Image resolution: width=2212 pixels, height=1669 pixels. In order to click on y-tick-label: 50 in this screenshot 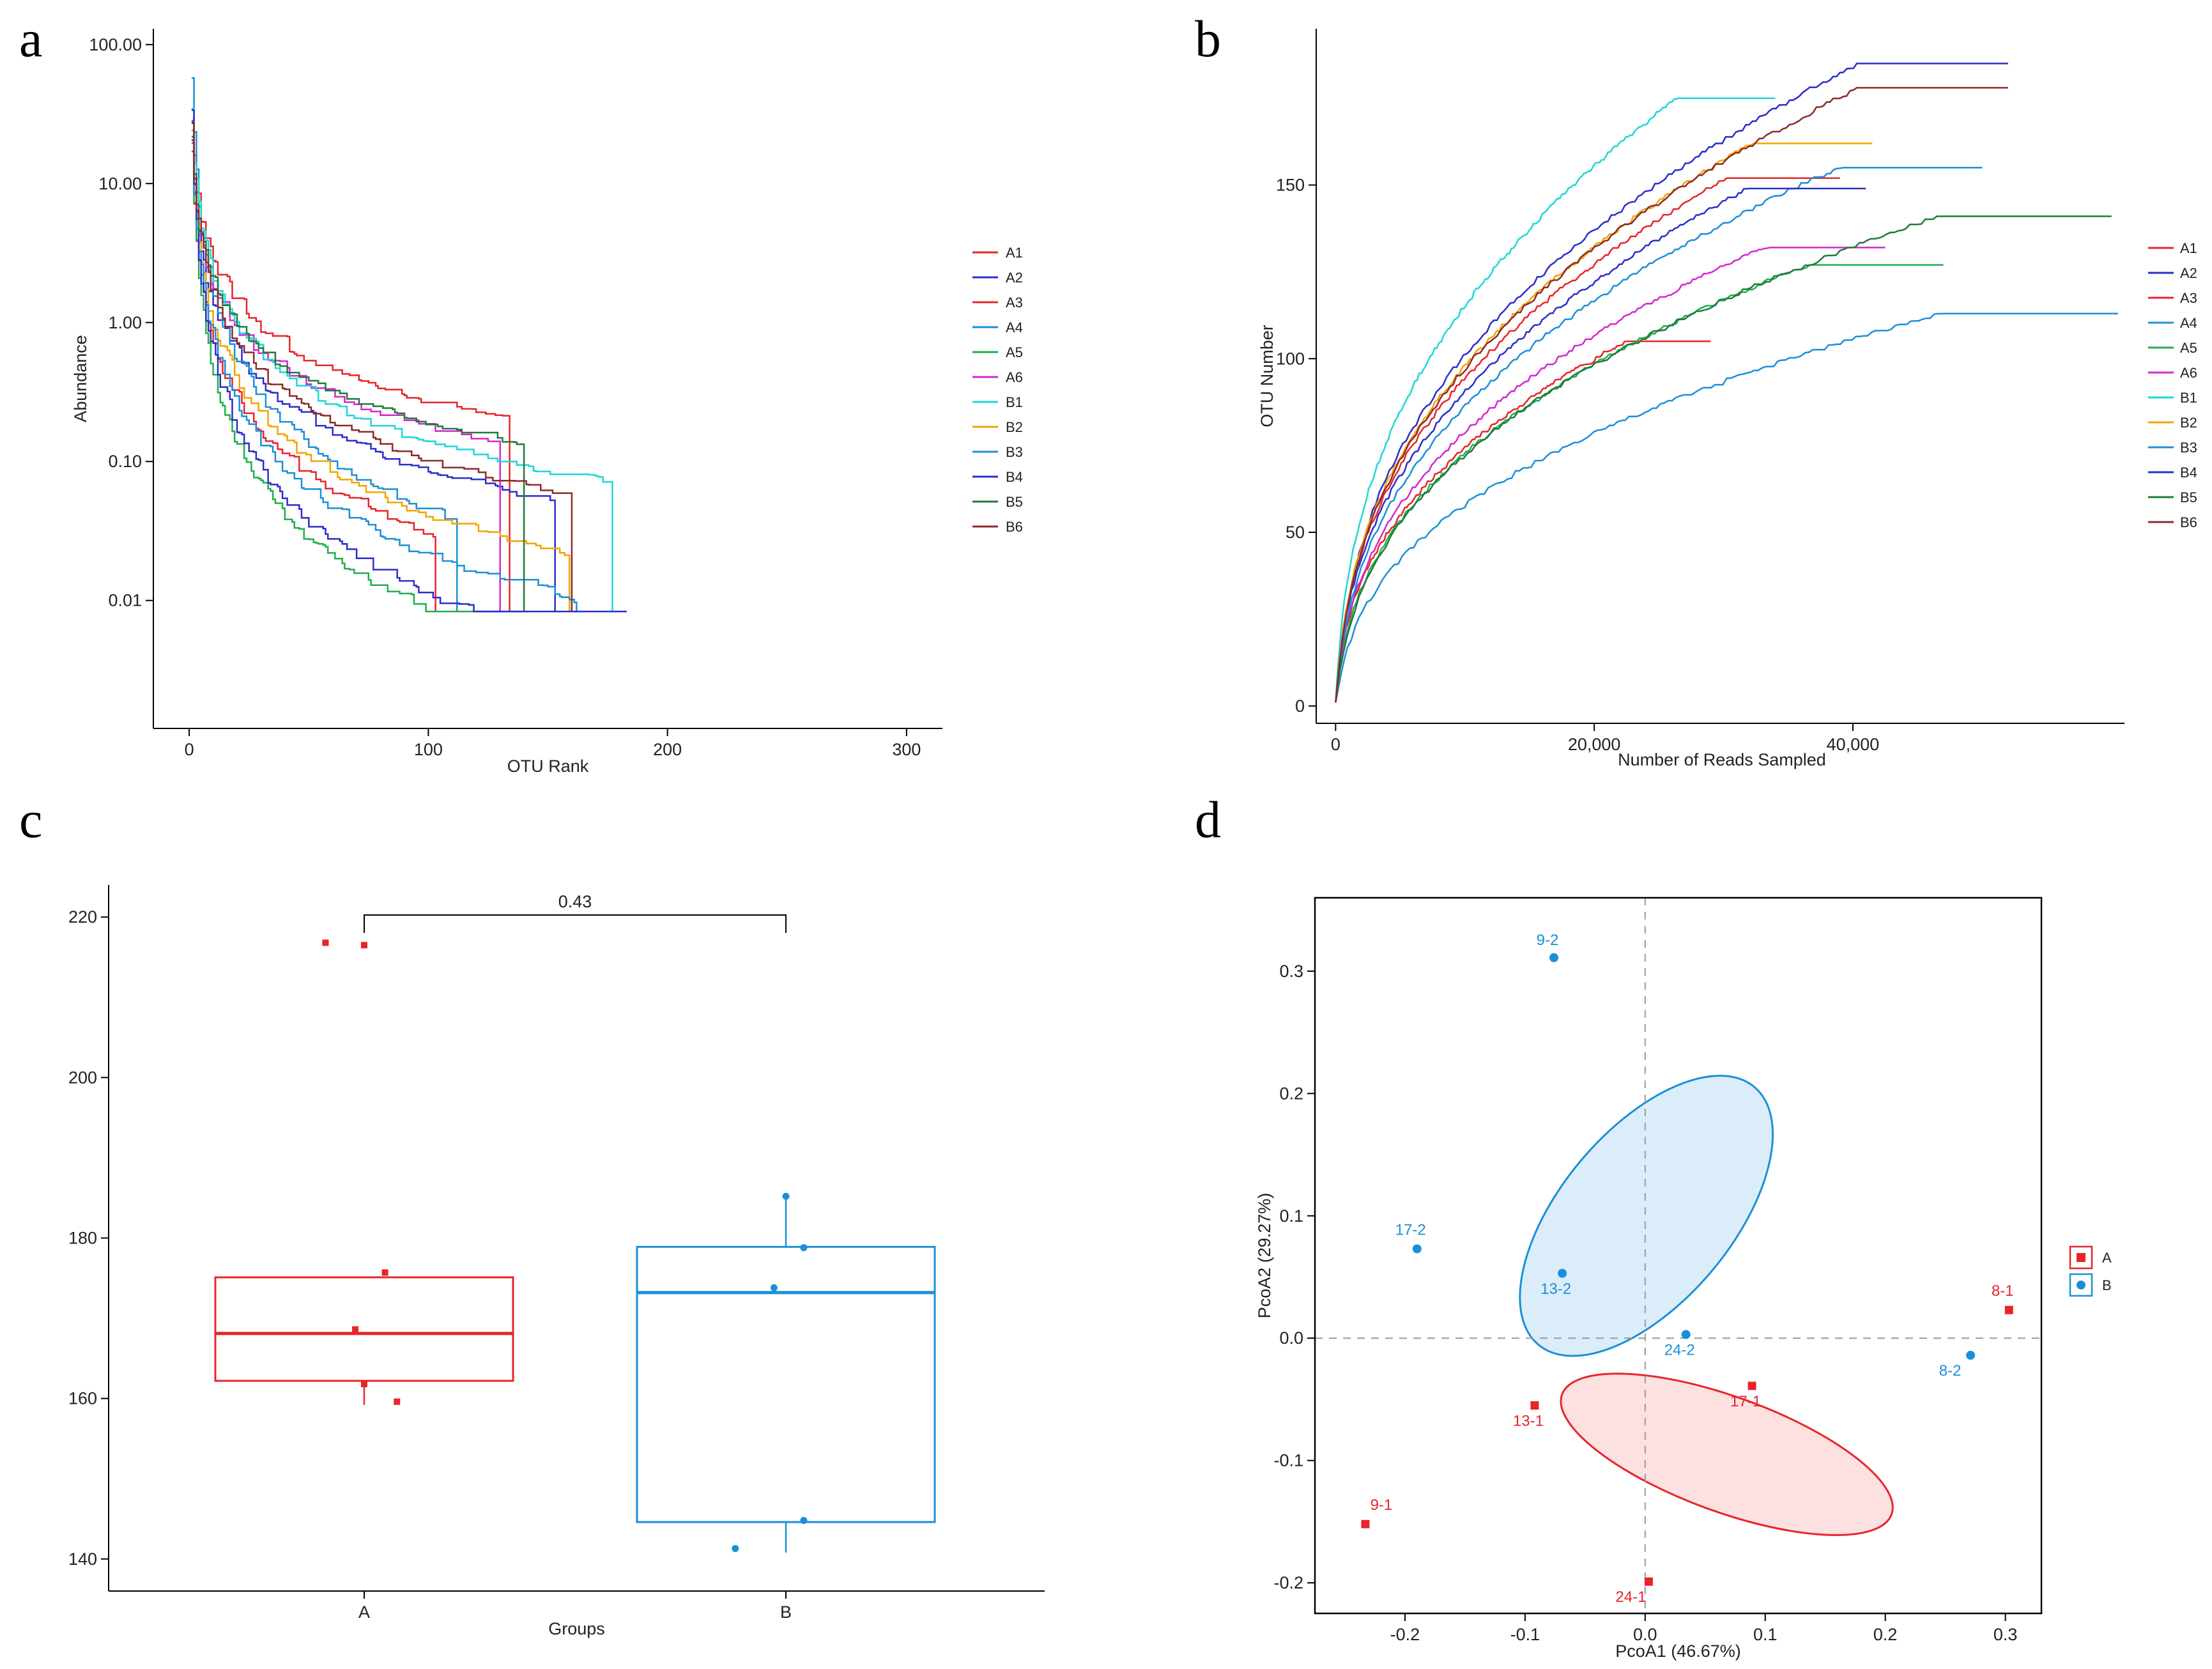, I will do `click(1295, 532)`.